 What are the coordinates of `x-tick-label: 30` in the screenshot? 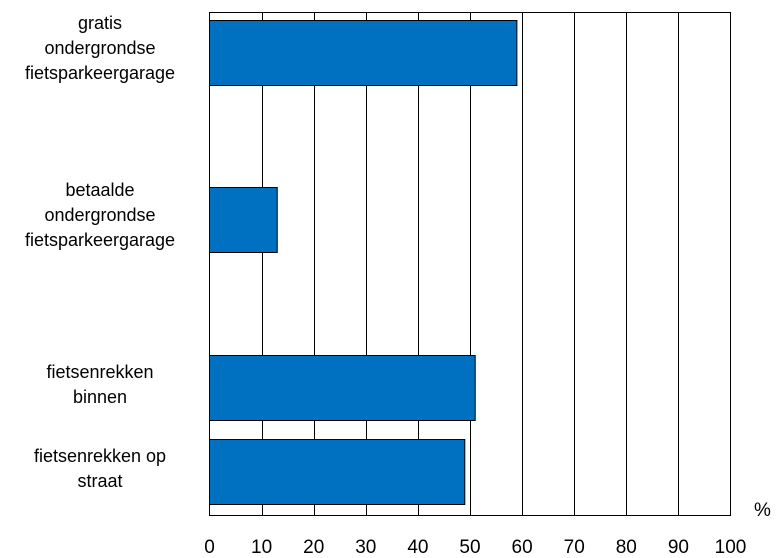 It's located at (365, 547).